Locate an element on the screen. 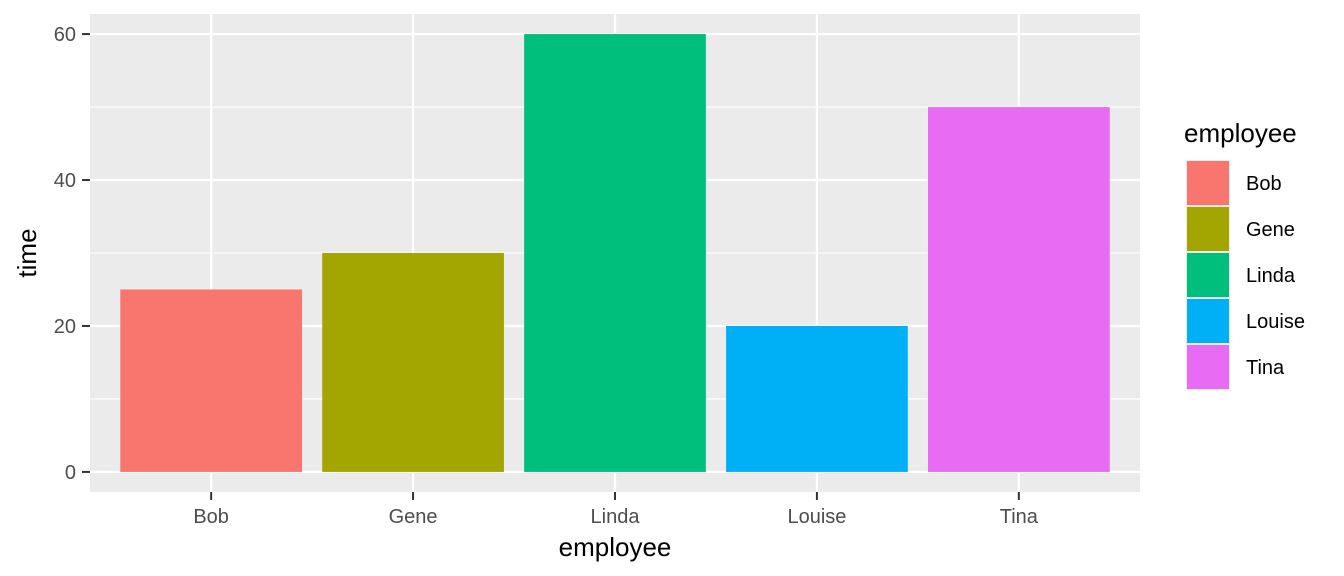 Image resolution: width=1344 pixels, height=576 pixels. legend-label: Bob is located at coordinates (1264, 184).